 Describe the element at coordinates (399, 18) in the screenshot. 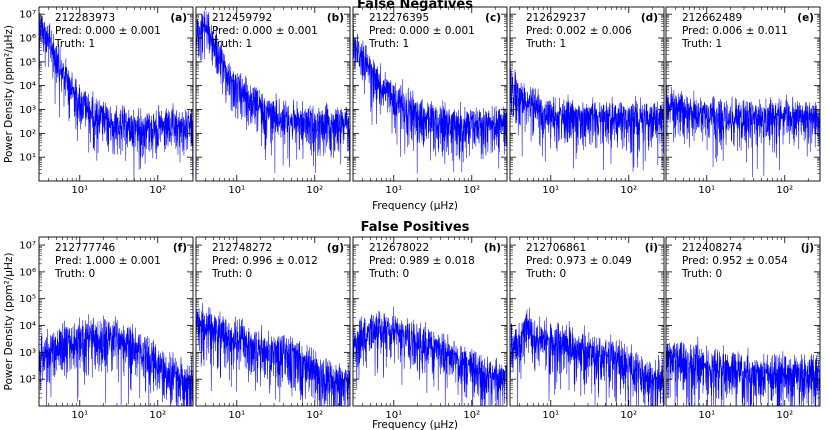

I see `panel-id-label: 212276395` at that location.